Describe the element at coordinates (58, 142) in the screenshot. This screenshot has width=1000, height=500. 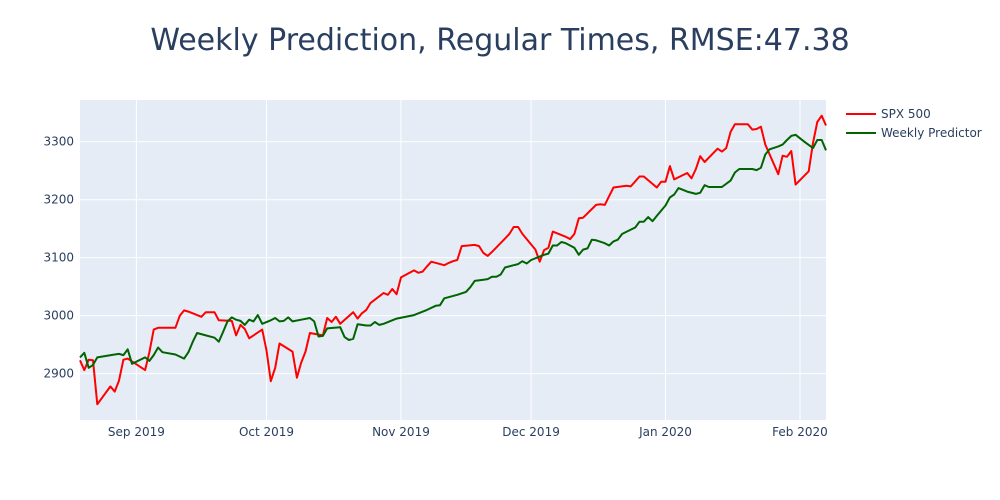
I see `y-tick-label: 3300` at that location.